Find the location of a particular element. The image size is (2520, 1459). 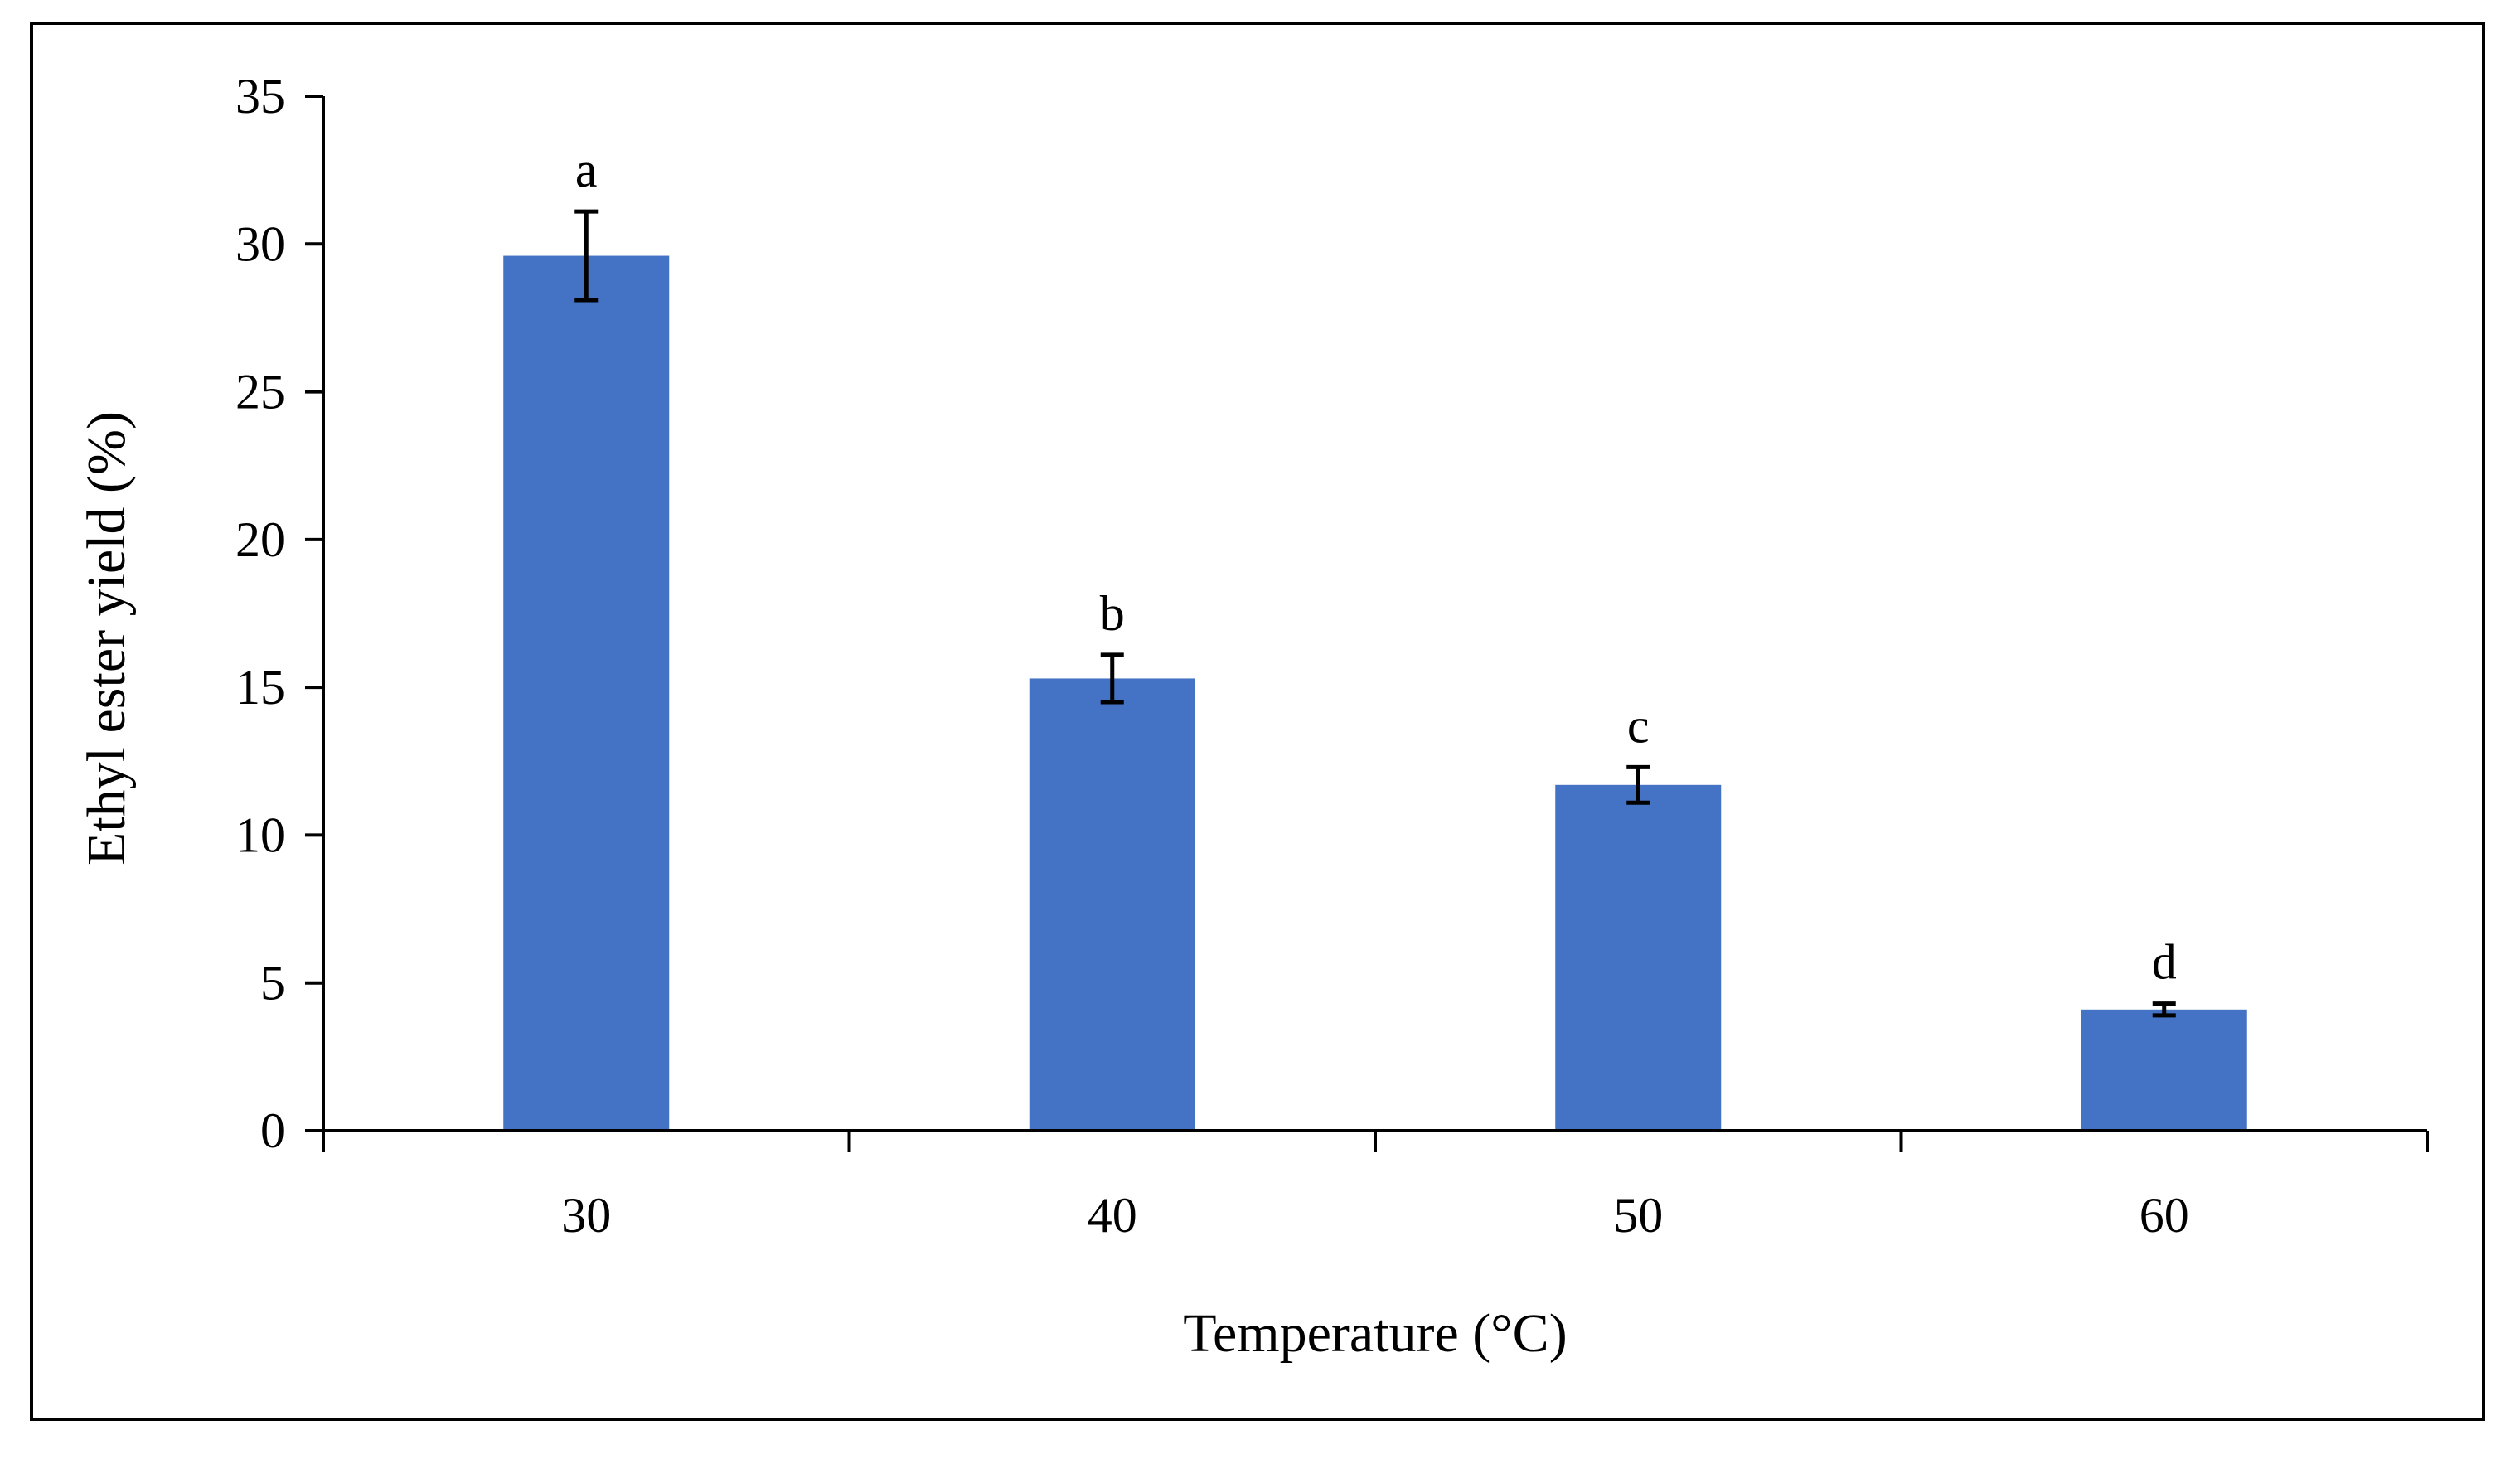

y-tick-label: 5 is located at coordinates (272, 983).